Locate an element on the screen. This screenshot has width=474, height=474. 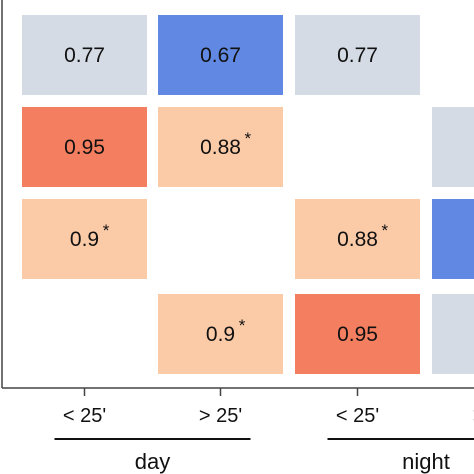
heatmap-cell: 0.67 is located at coordinates (220, 55).